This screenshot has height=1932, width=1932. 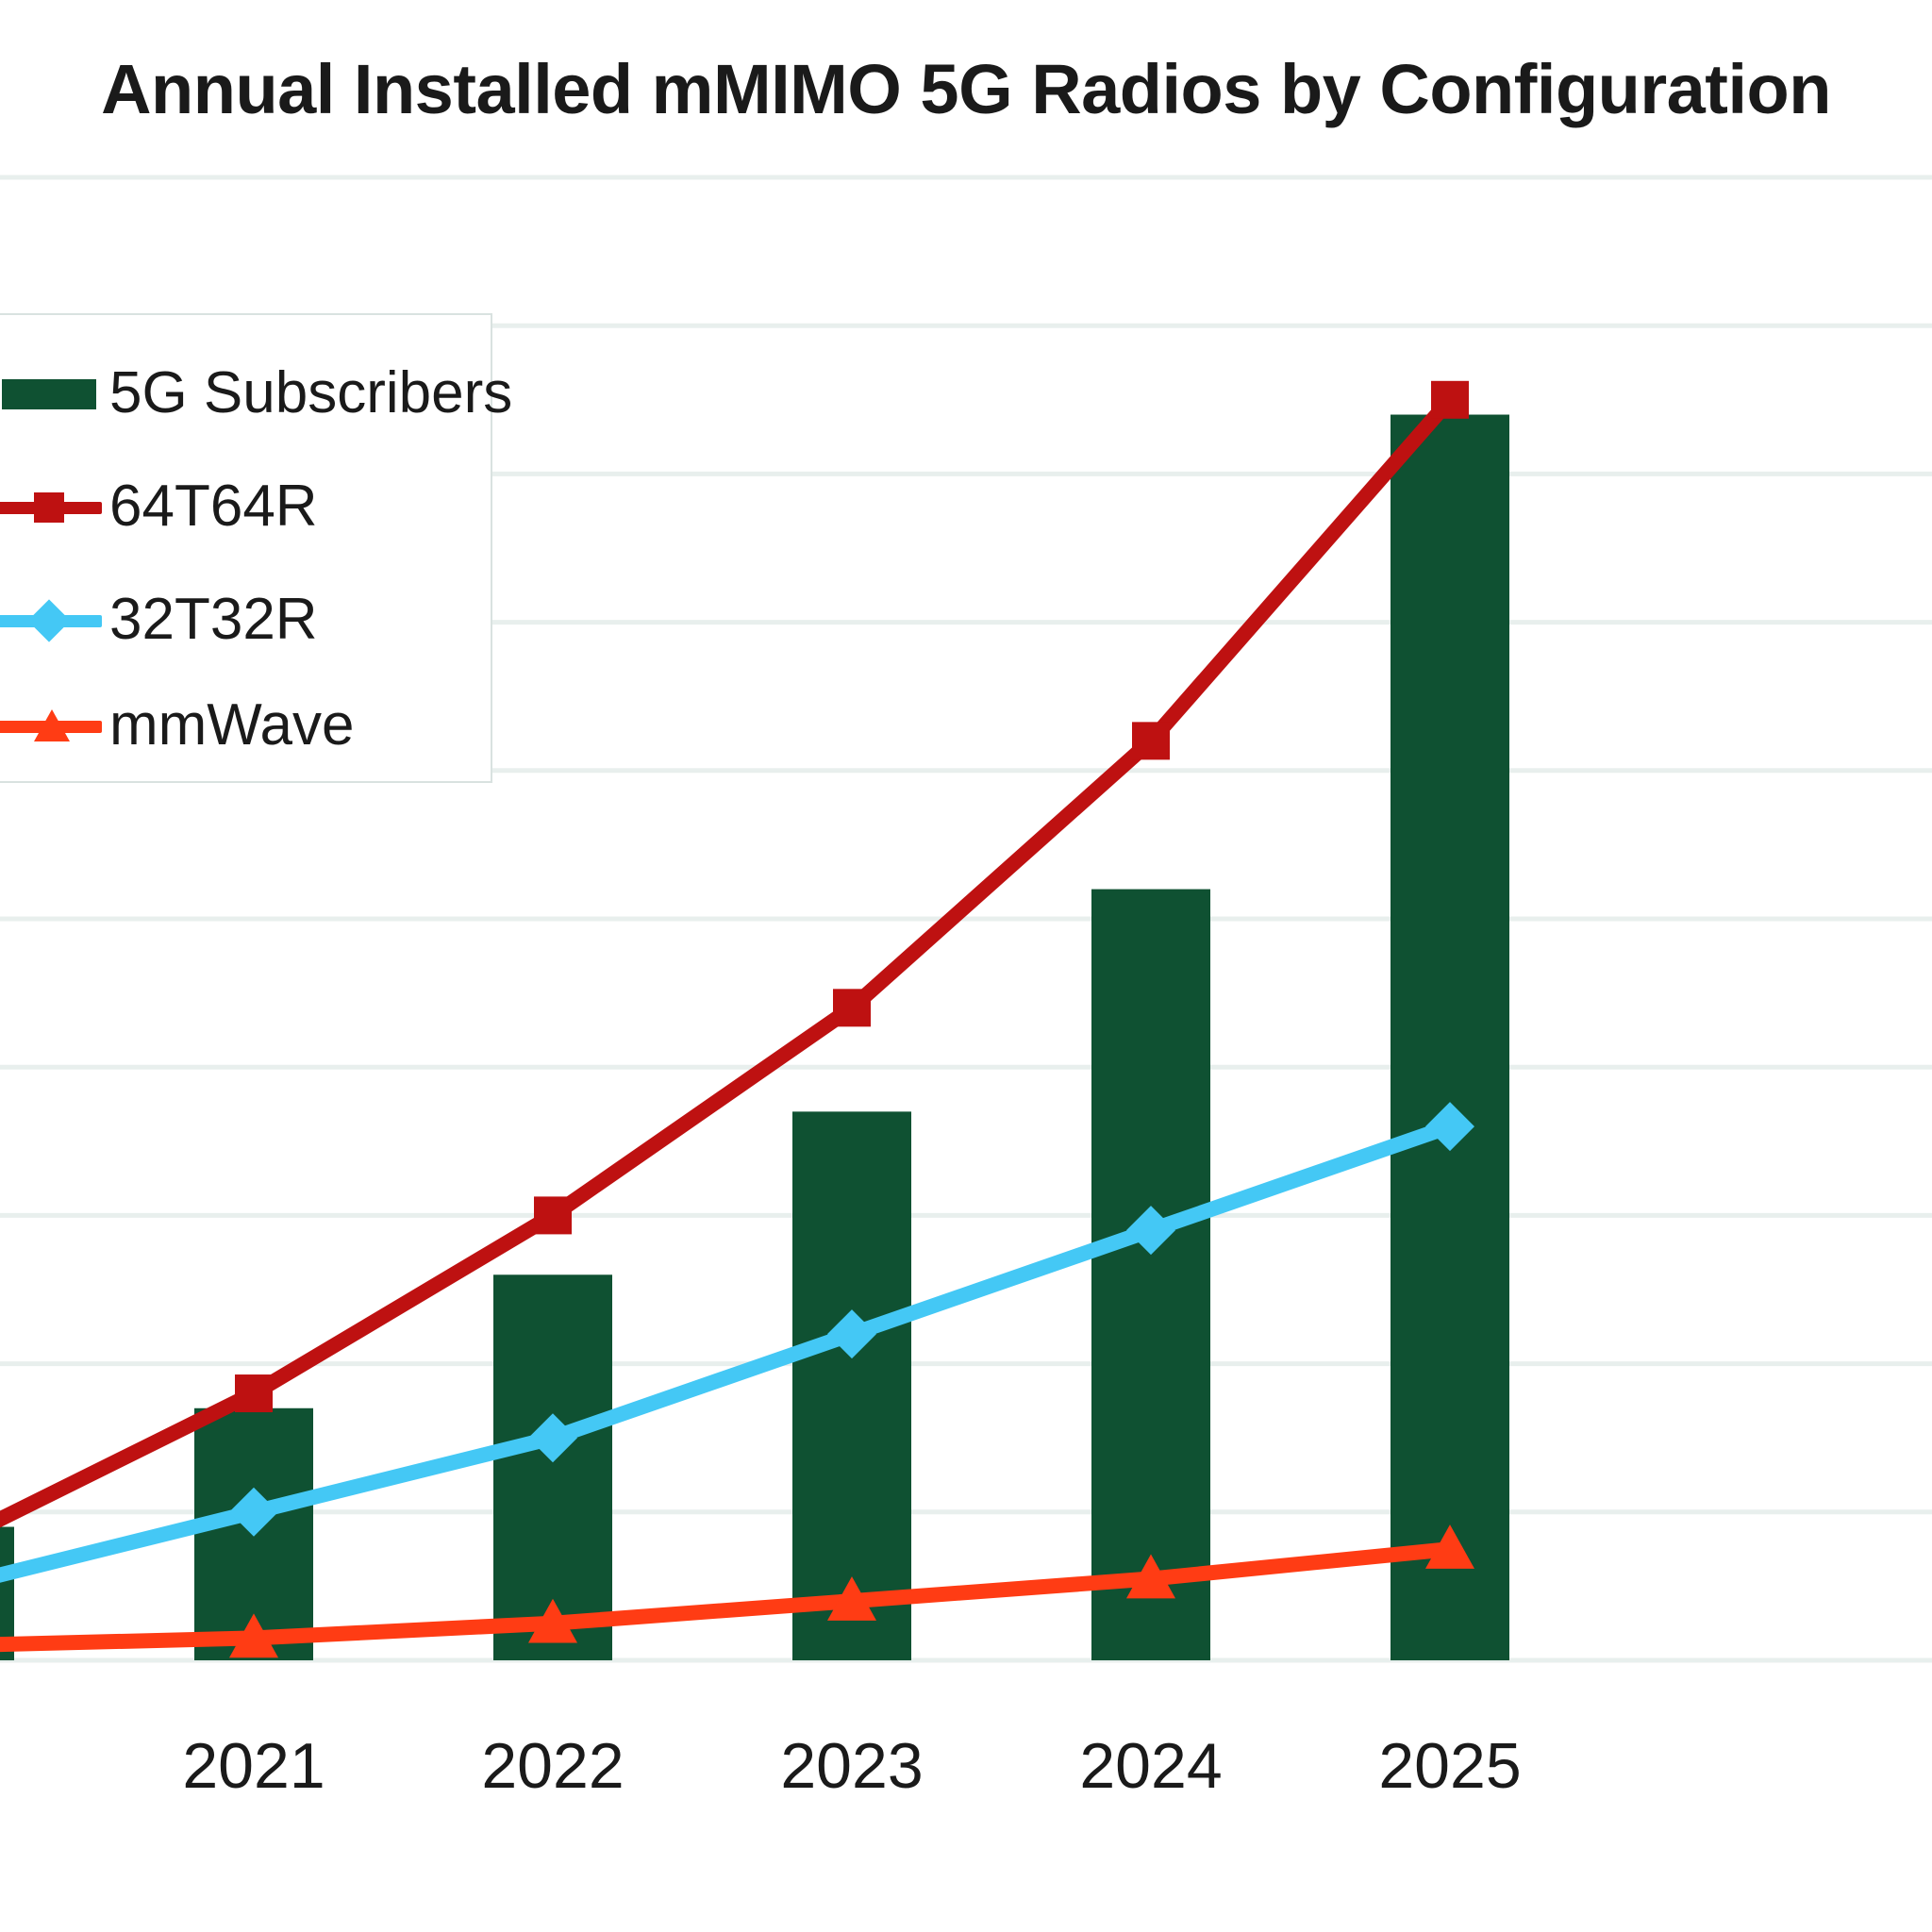 I want to click on diamond-marker-icon, so click(x=49, y=621).